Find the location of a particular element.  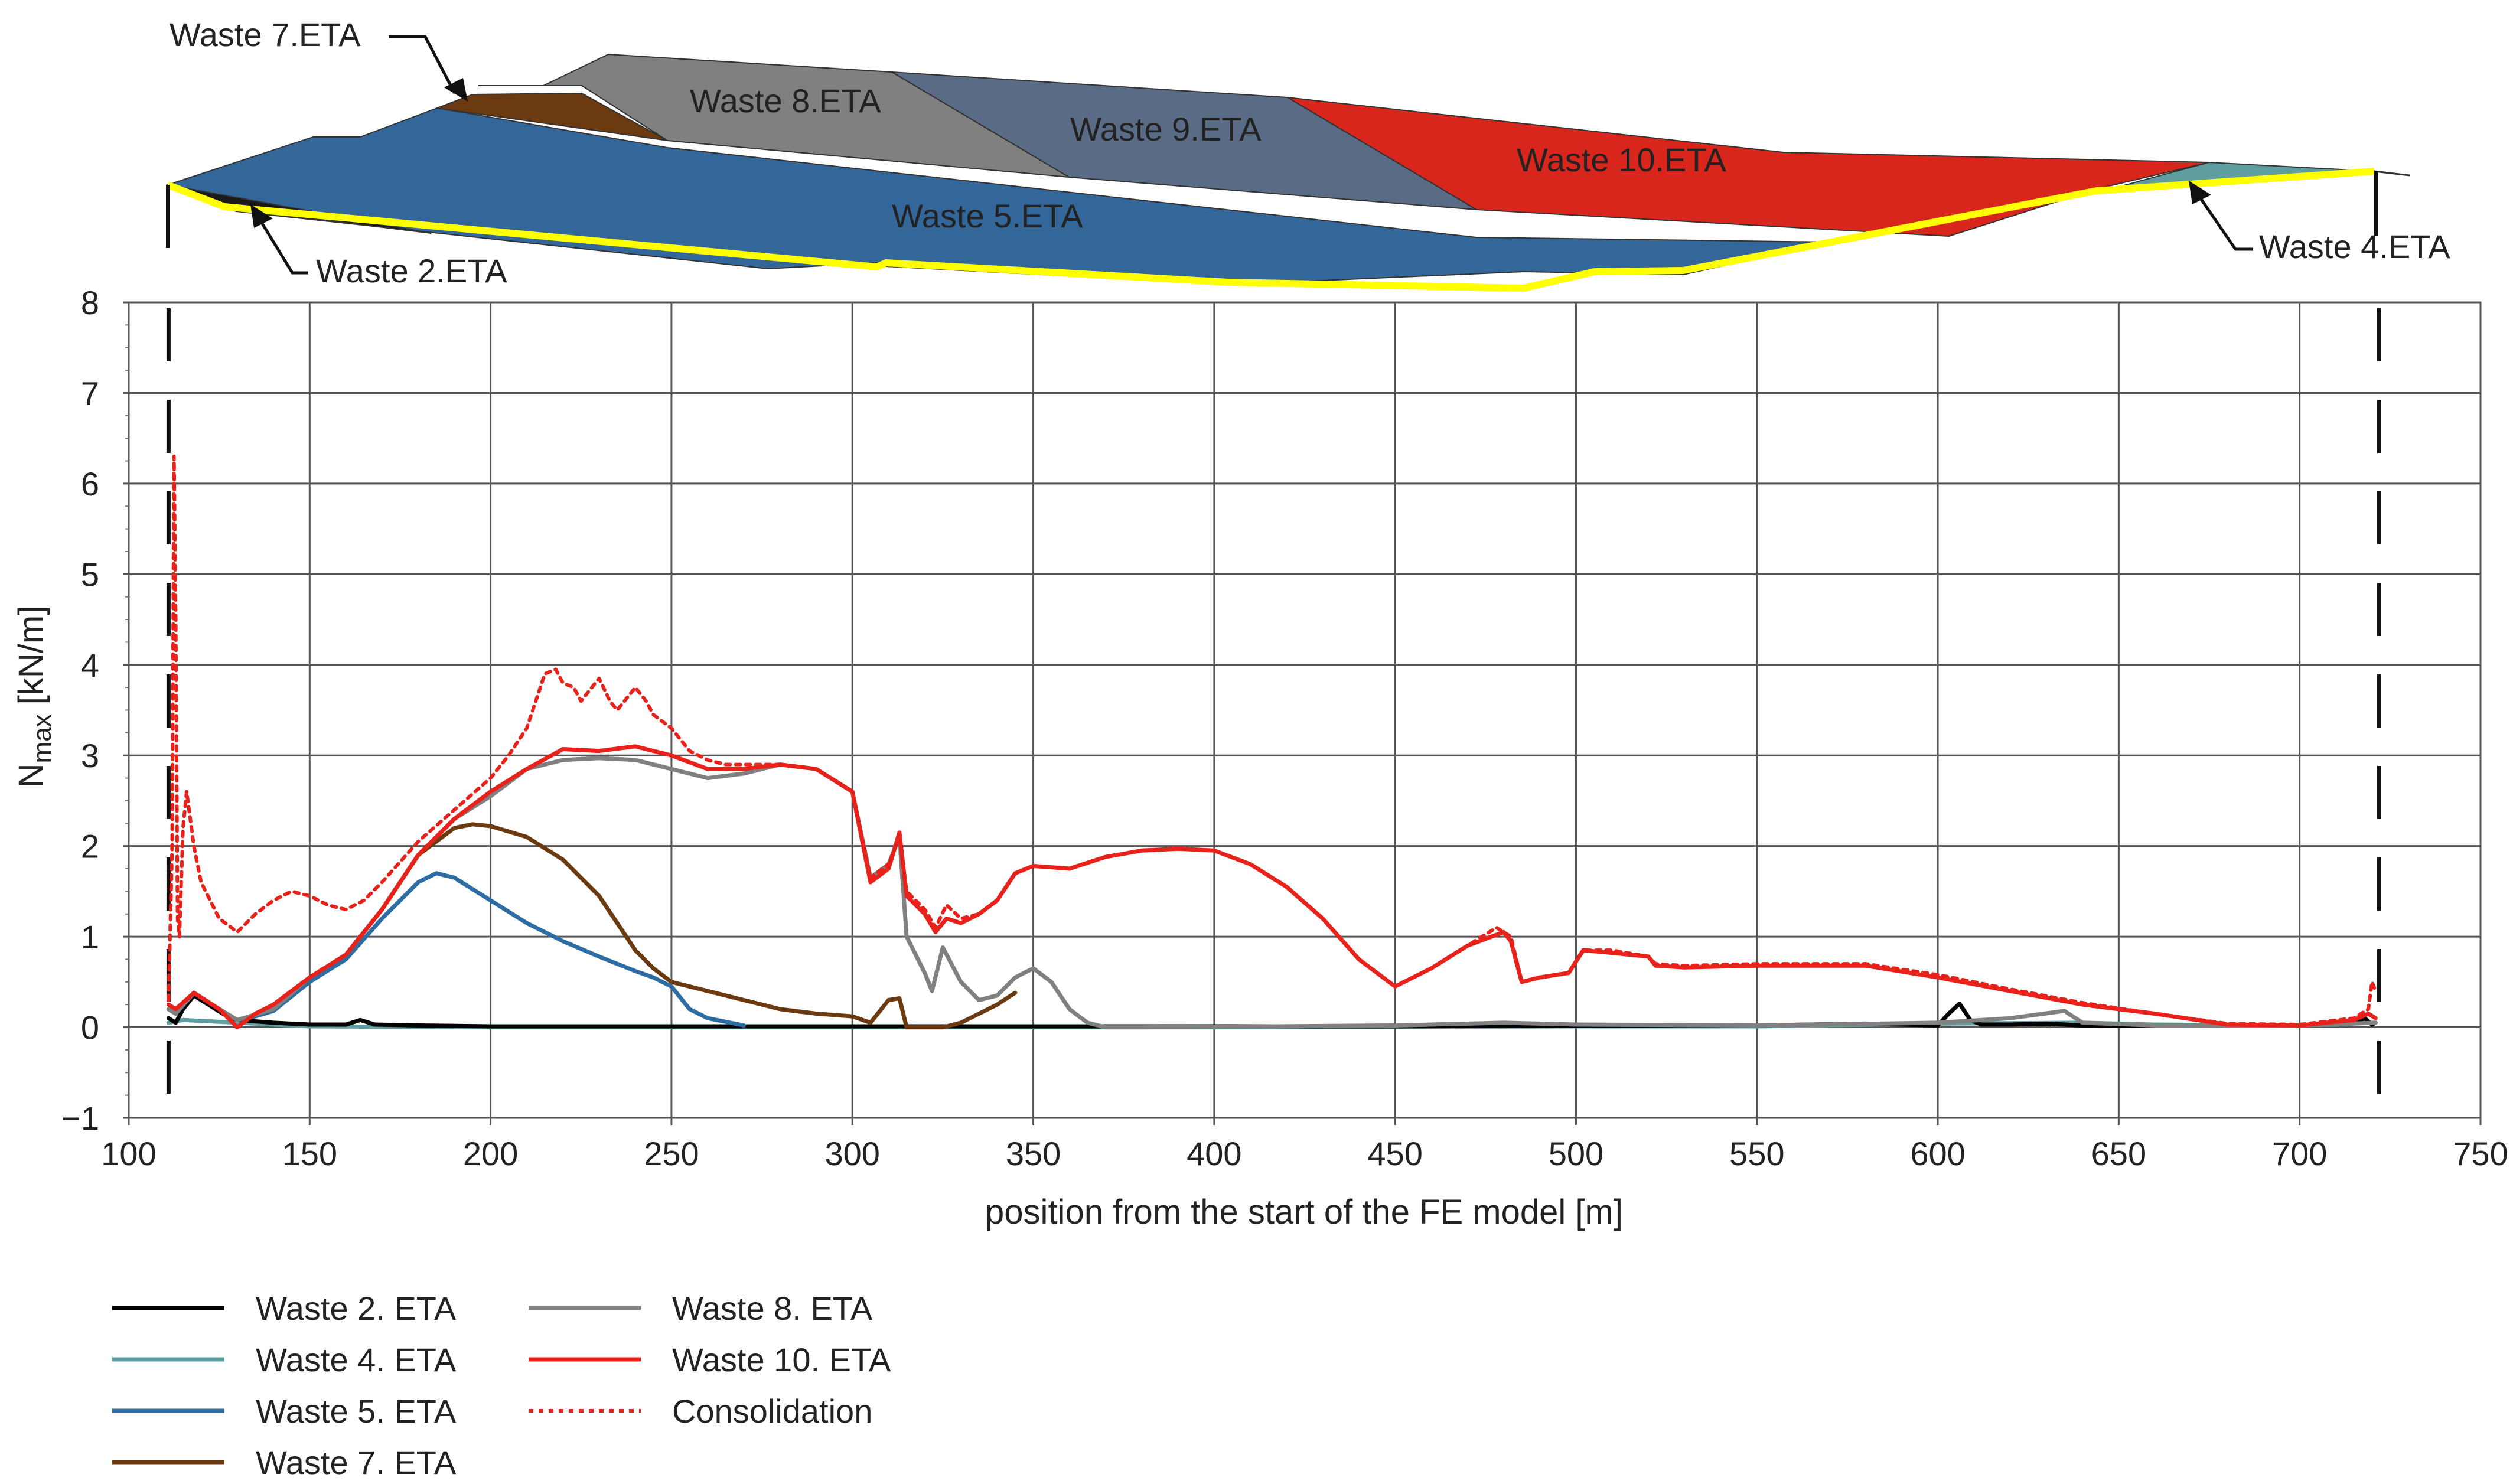

series-waste-2-eta is located at coordinates (1272, 1011).